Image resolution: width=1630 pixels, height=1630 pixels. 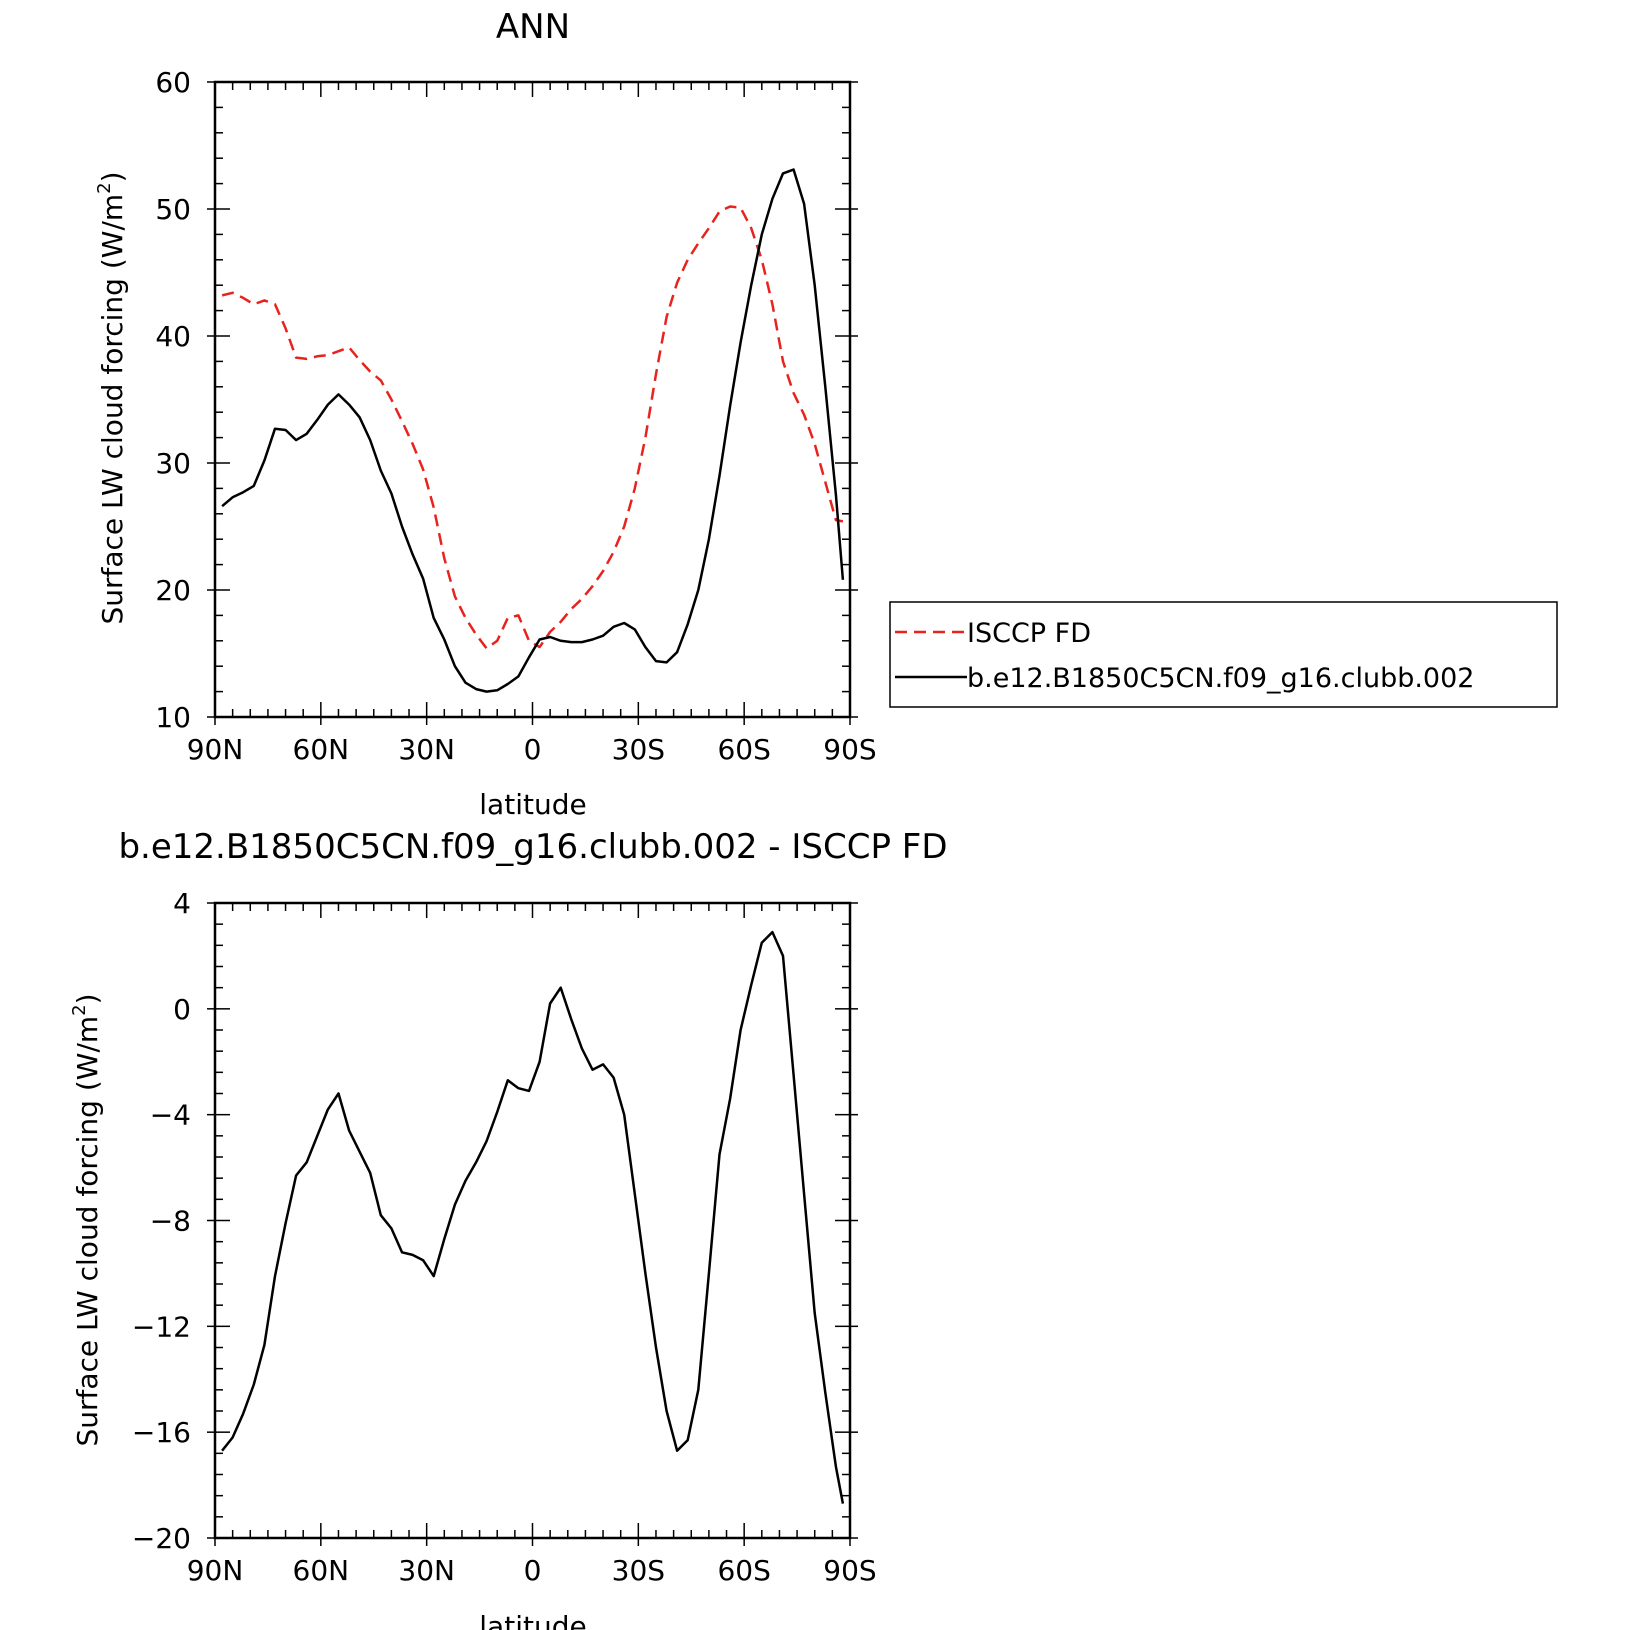 What do you see at coordinates (1220, 678) in the screenshot?
I see `legend-label-model: b.e12.B1850C5CN.f09_g16.clubb.002` at bounding box center [1220, 678].